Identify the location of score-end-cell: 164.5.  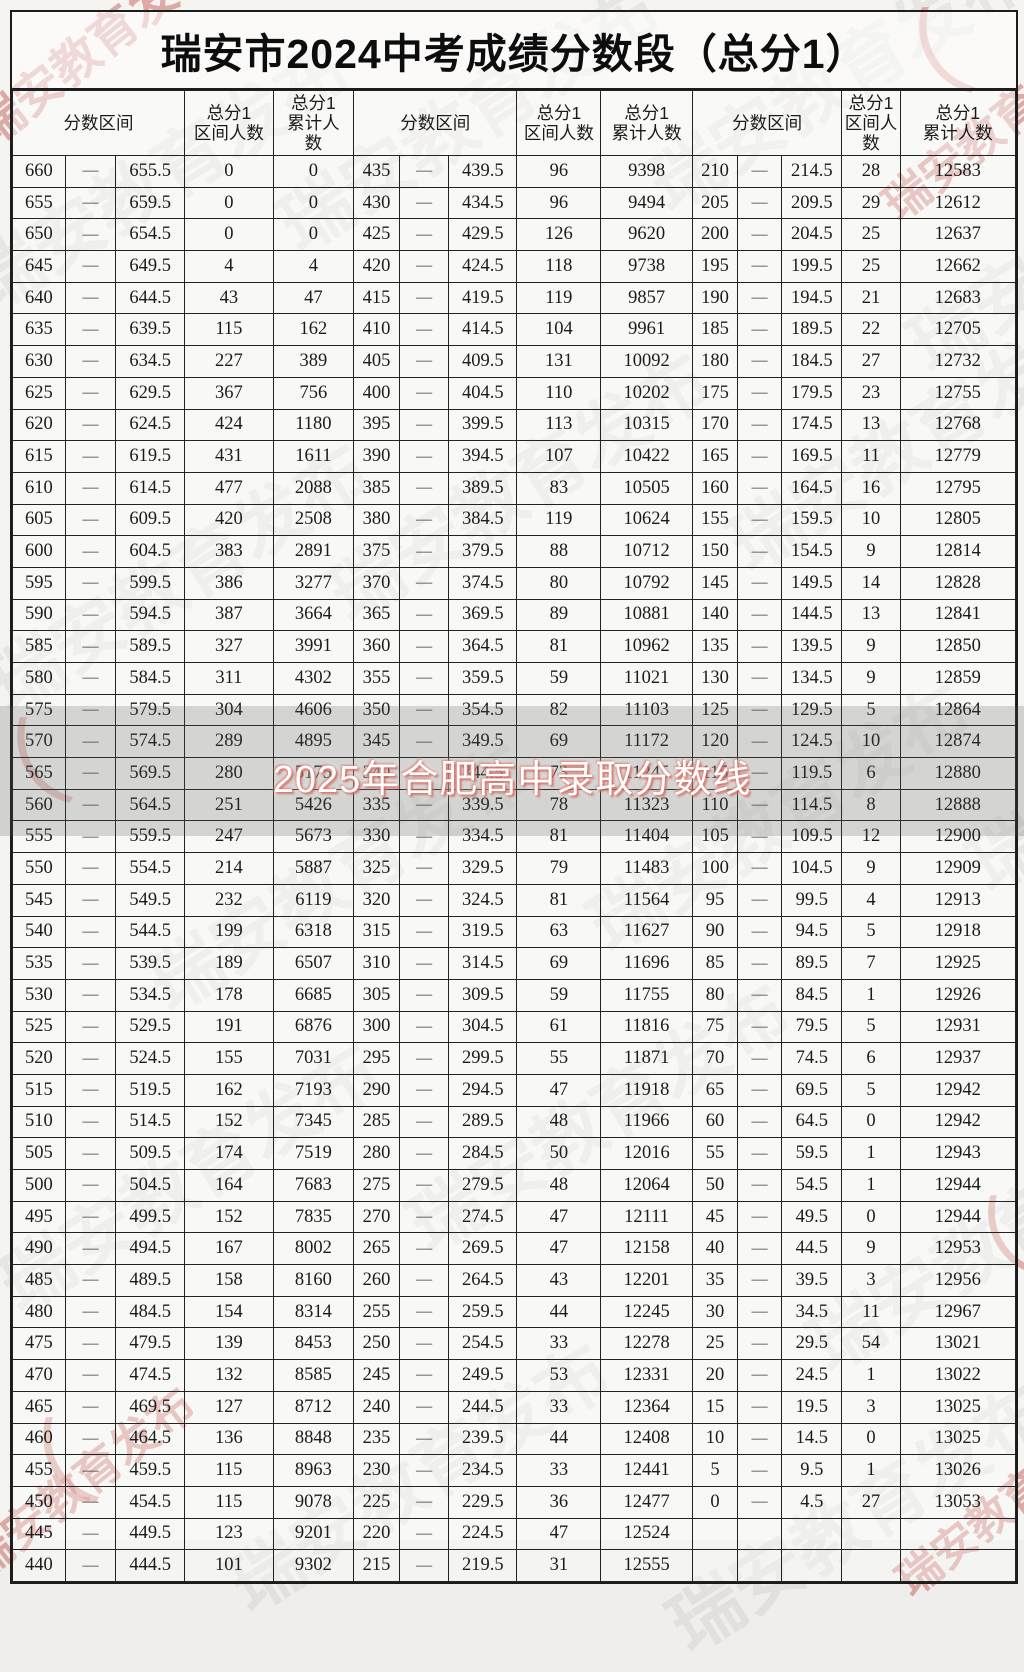
(812, 488).